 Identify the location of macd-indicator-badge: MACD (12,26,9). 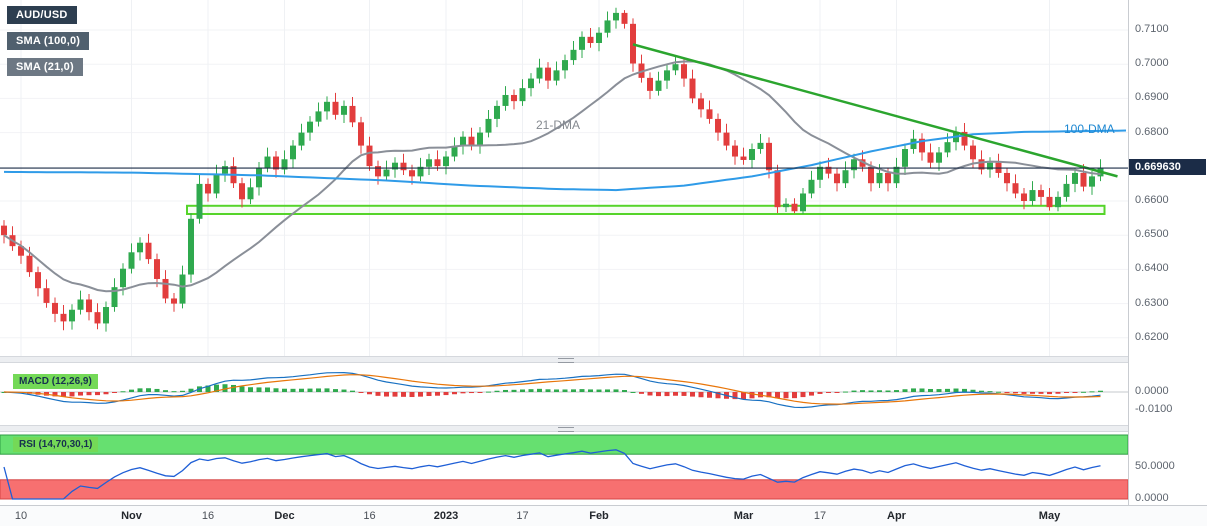
(55, 381).